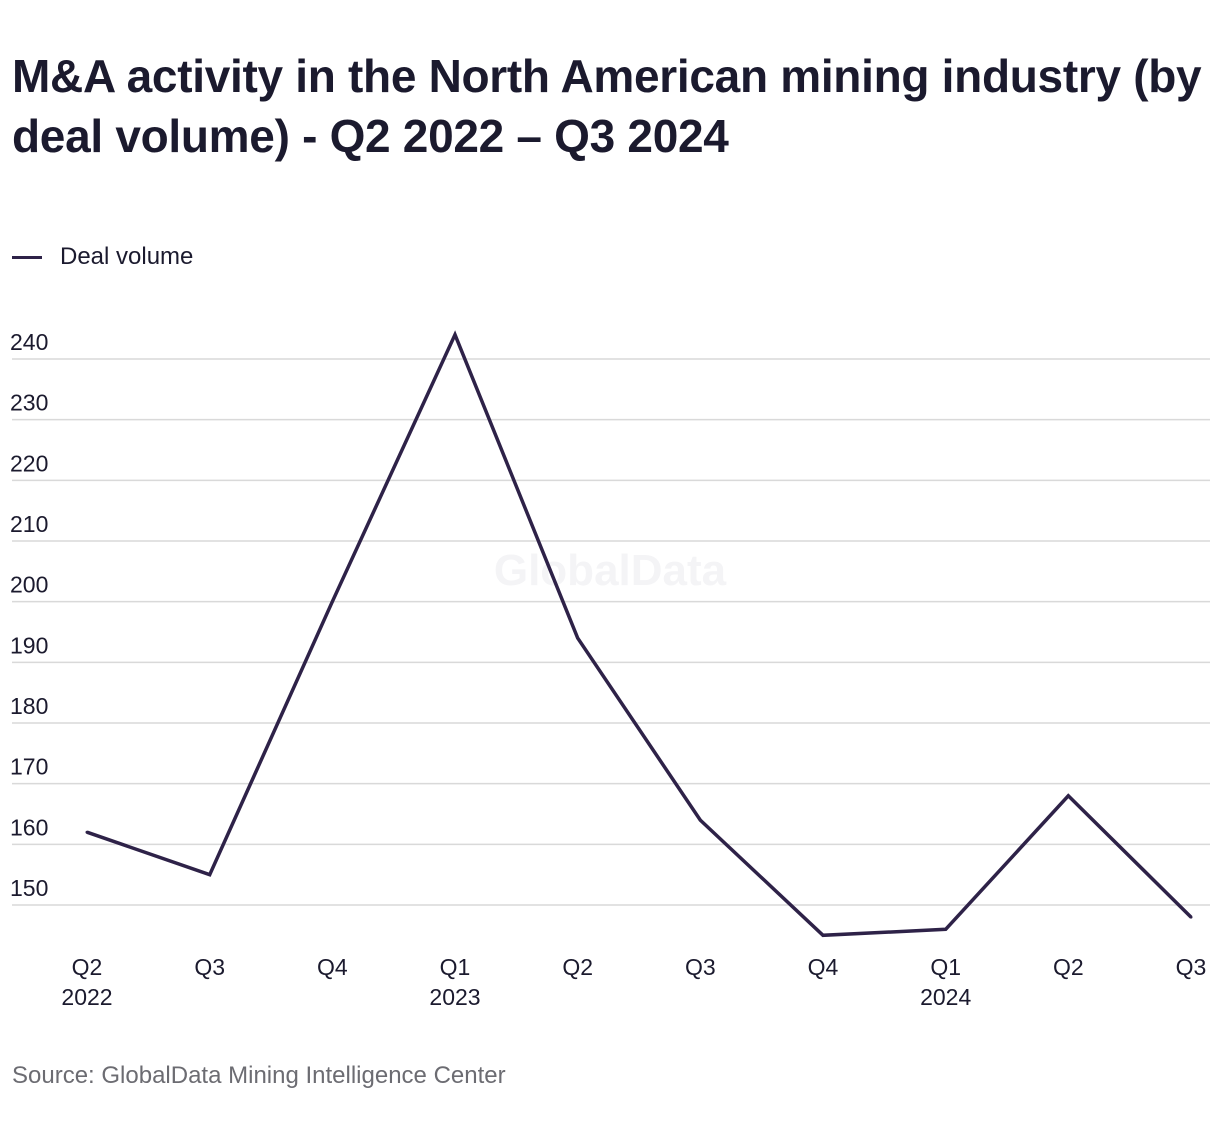 The image size is (1220, 1136). What do you see at coordinates (29, 767) in the screenshot?
I see `y-tick-label-170: 170` at bounding box center [29, 767].